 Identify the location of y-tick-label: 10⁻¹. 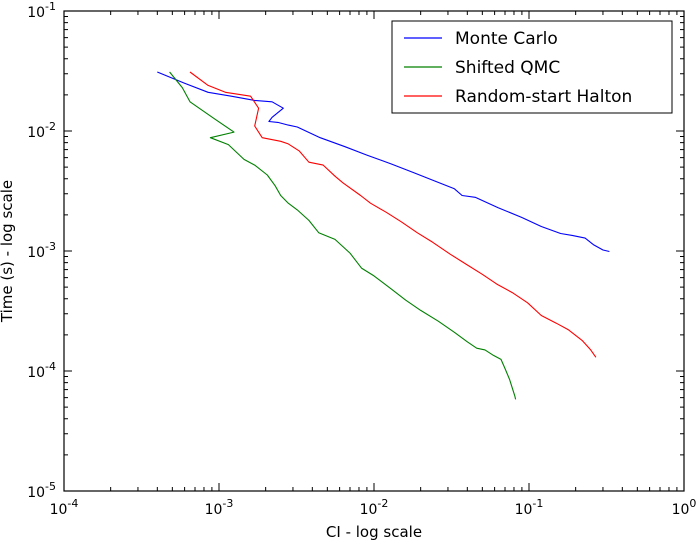
(41, 10).